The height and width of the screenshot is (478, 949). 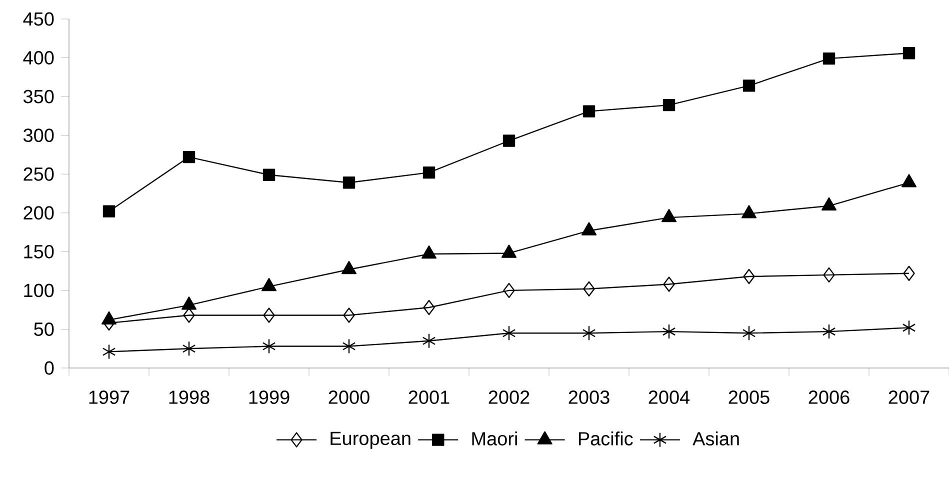 I want to click on x-tick-label: 2007, so click(x=909, y=397).